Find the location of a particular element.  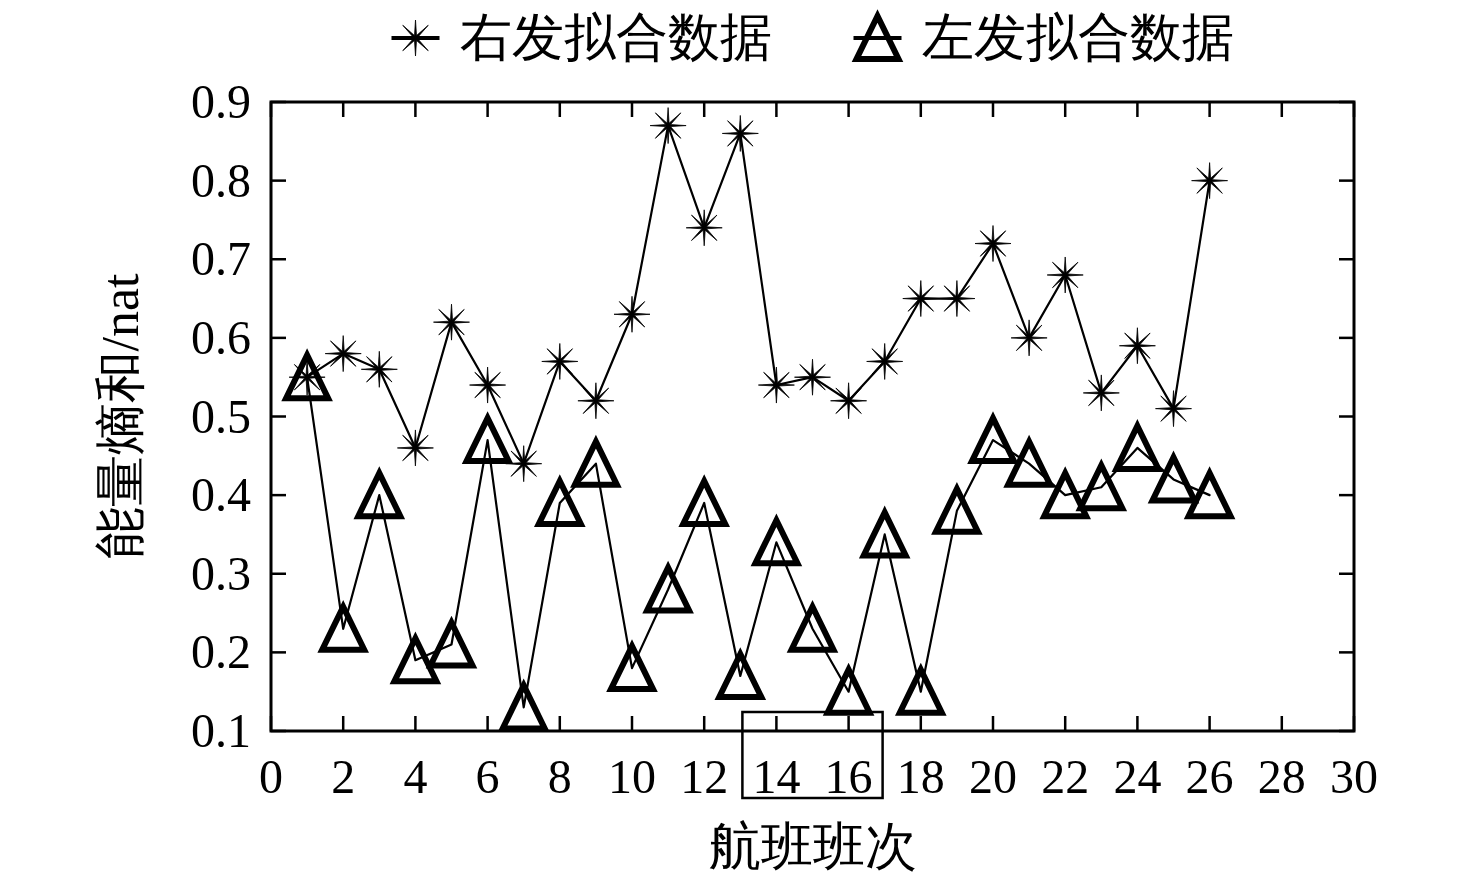

y-tick-label: 0.2 is located at coordinates (221, 652).